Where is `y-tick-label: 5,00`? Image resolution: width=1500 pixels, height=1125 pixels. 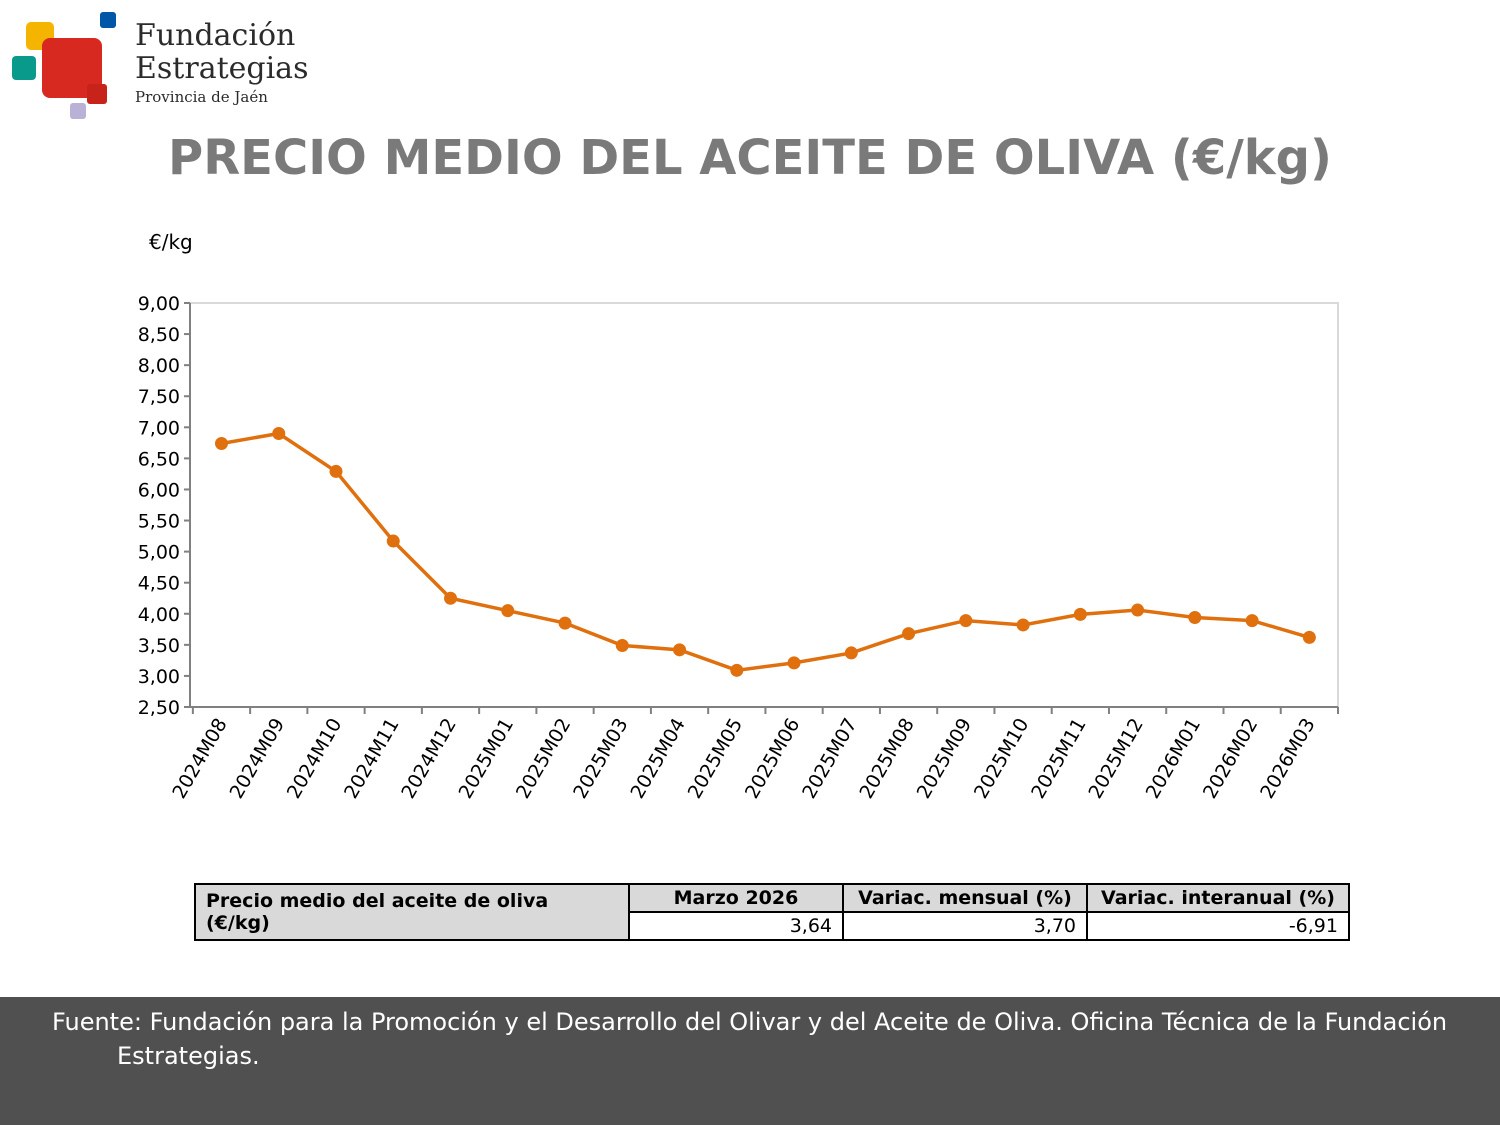
y-tick-label: 5,00 is located at coordinates (159, 553).